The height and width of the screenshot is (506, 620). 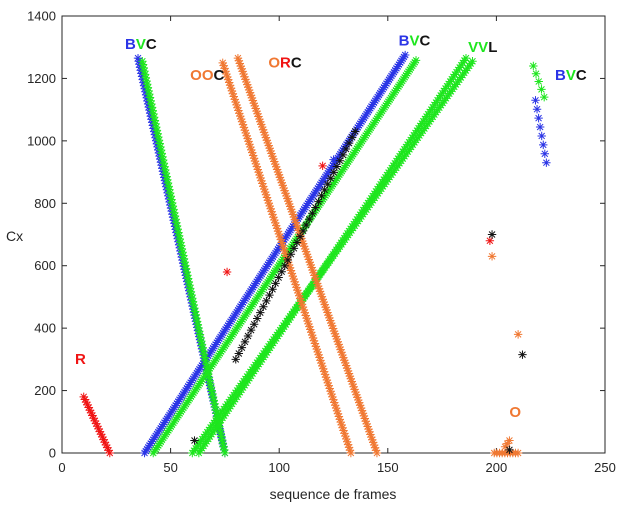 I want to click on x-axis-title: sequence de frames, so click(x=333, y=494).